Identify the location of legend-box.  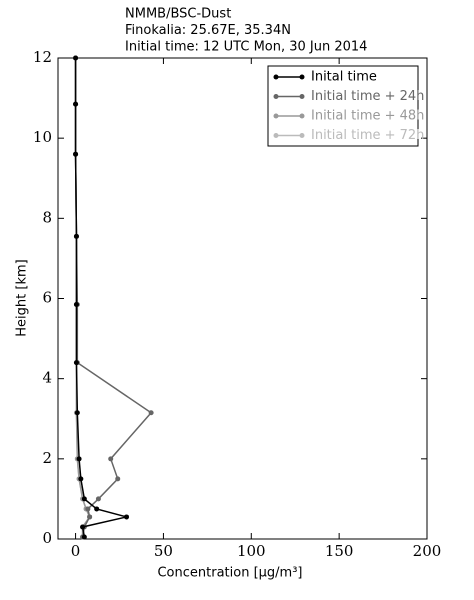
(343, 106).